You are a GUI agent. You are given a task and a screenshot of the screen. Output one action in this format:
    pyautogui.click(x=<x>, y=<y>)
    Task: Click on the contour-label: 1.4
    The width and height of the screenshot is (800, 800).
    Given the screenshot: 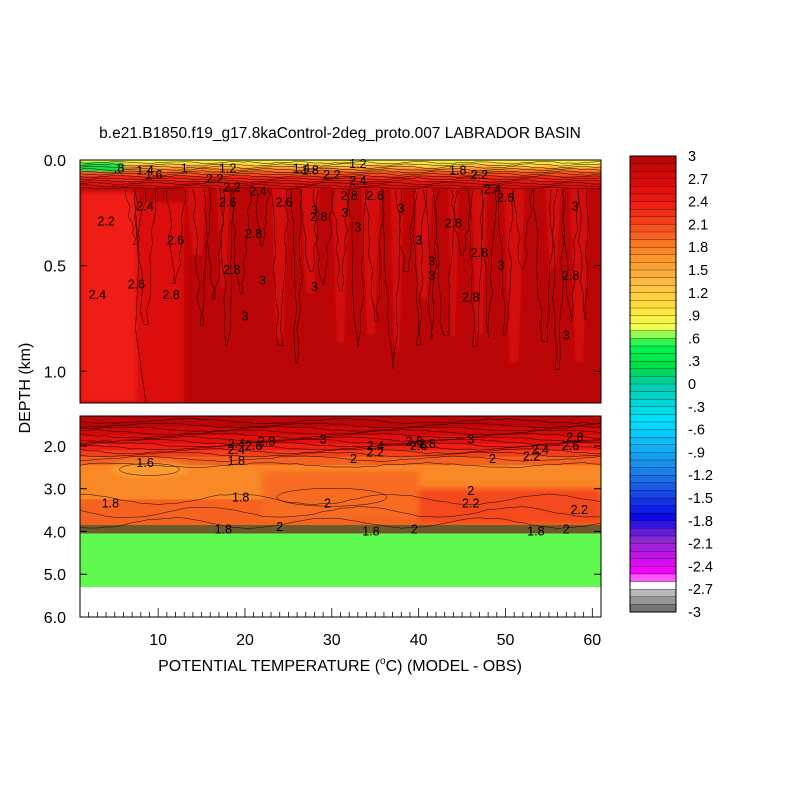 What is the action you would take?
    pyautogui.click(x=144, y=171)
    